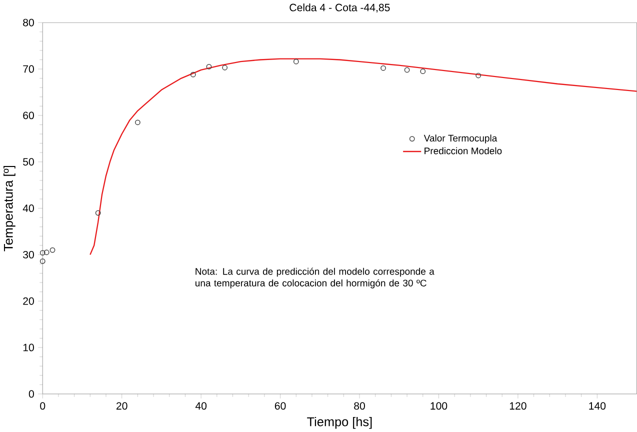 The height and width of the screenshot is (432, 637). I want to click on x-tick-label: 60, so click(280, 406).